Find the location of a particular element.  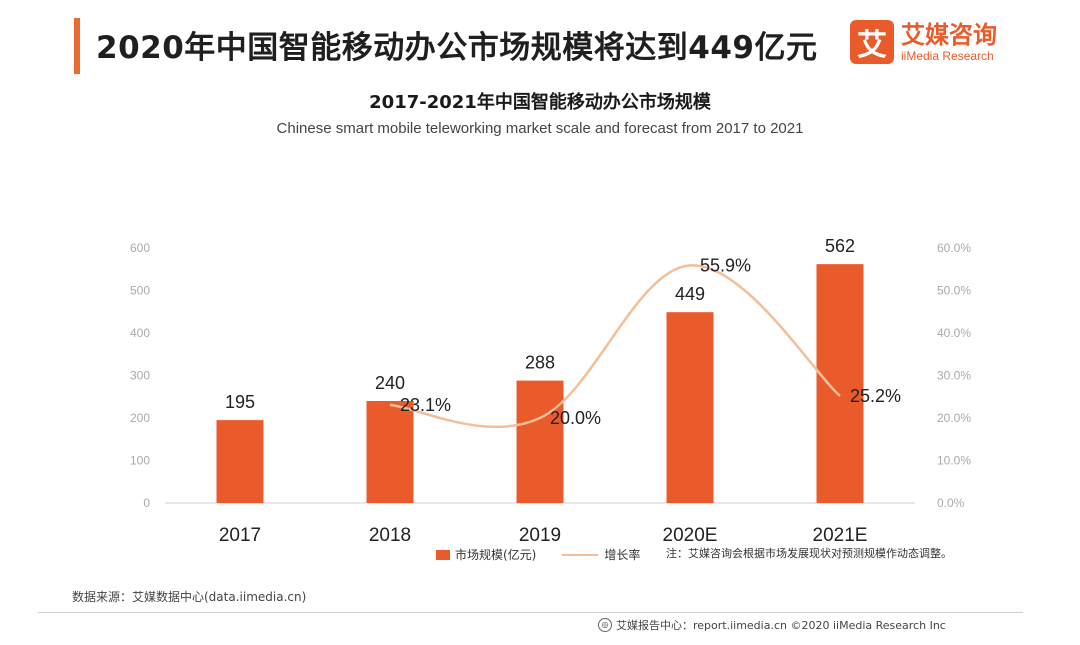

x-axis-tick-label: 2018 is located at coordinates (390, 535).